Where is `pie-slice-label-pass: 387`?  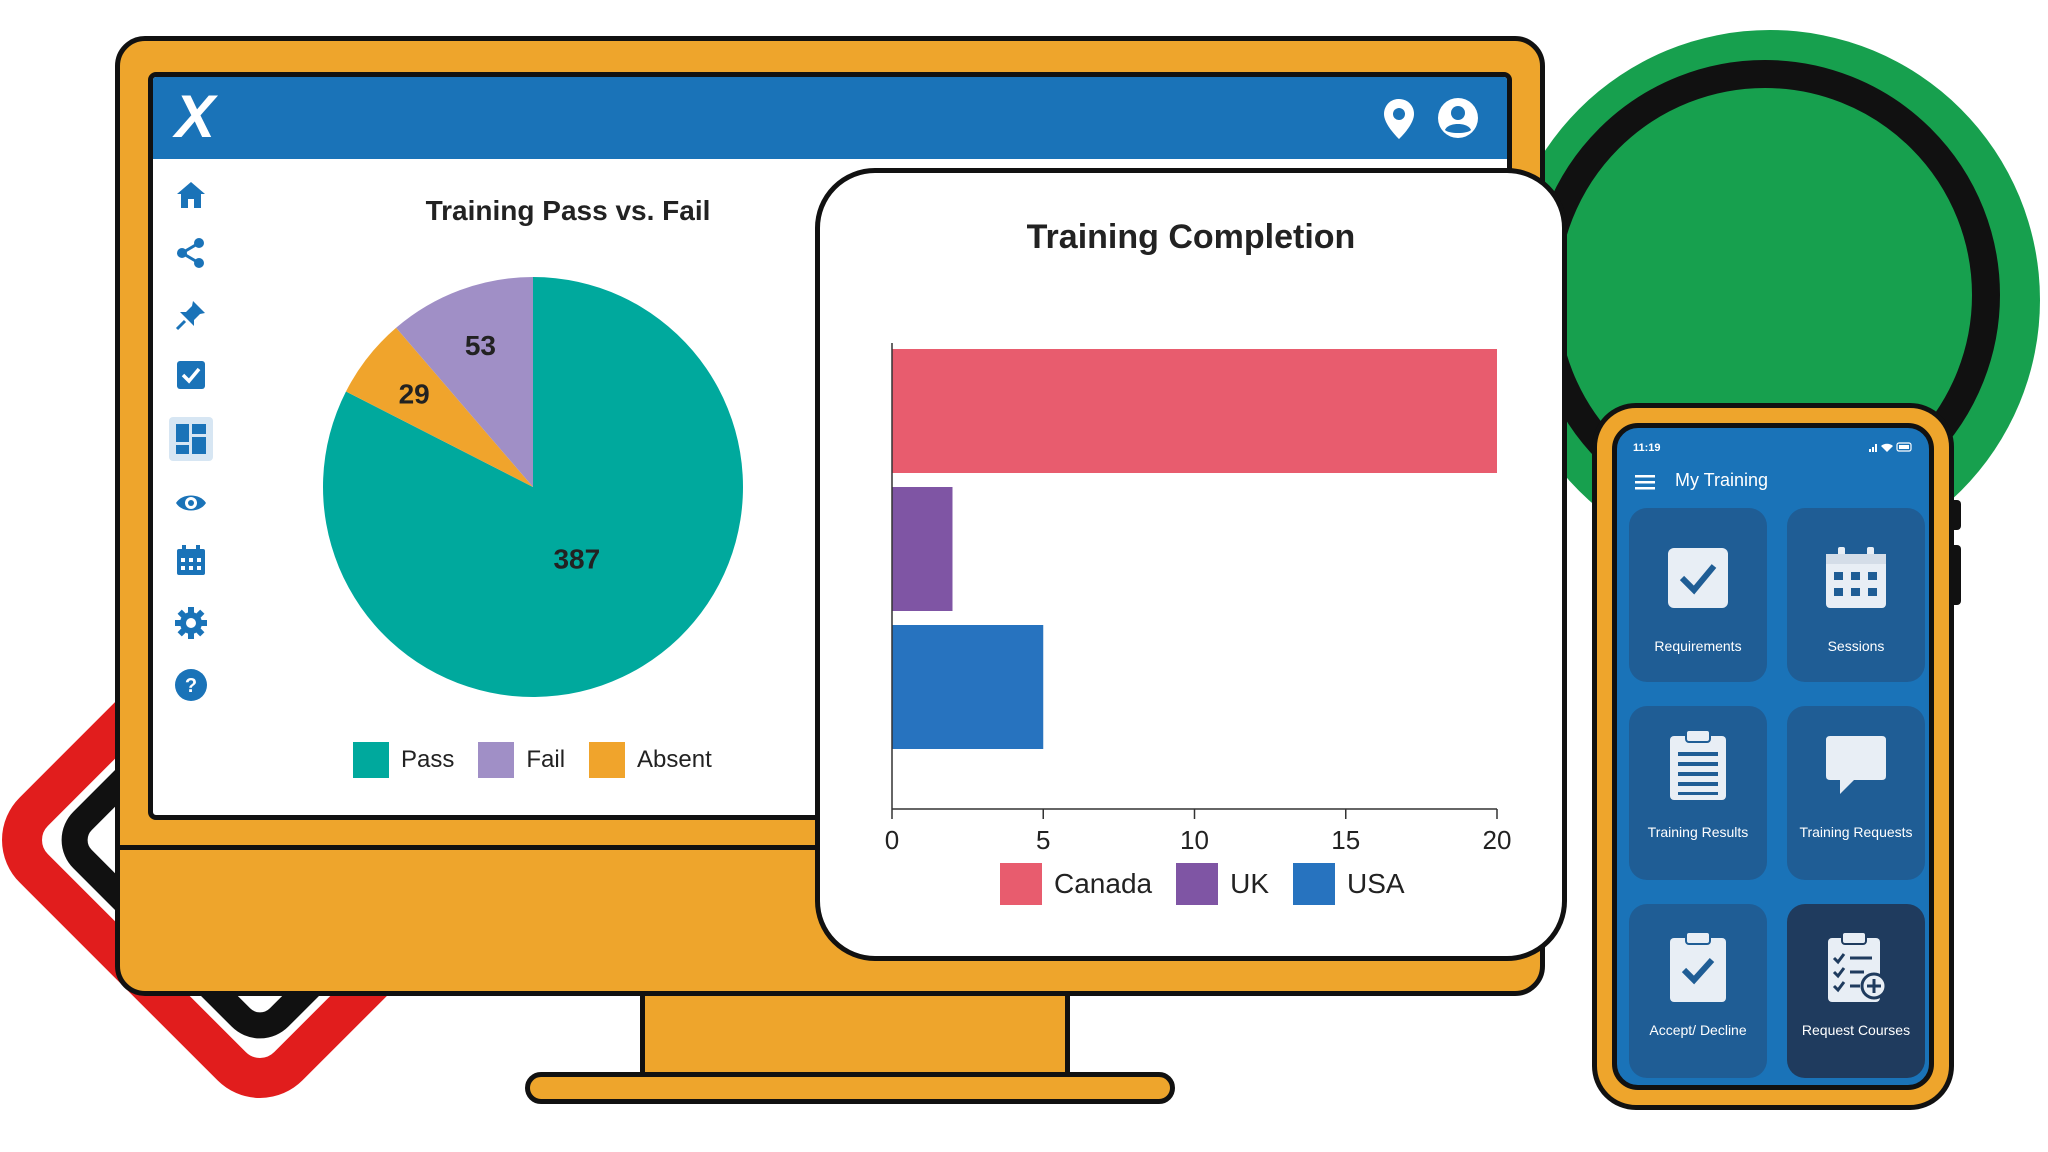
pie-slice-label-pass: 387 is located at coordinates (576, 559).